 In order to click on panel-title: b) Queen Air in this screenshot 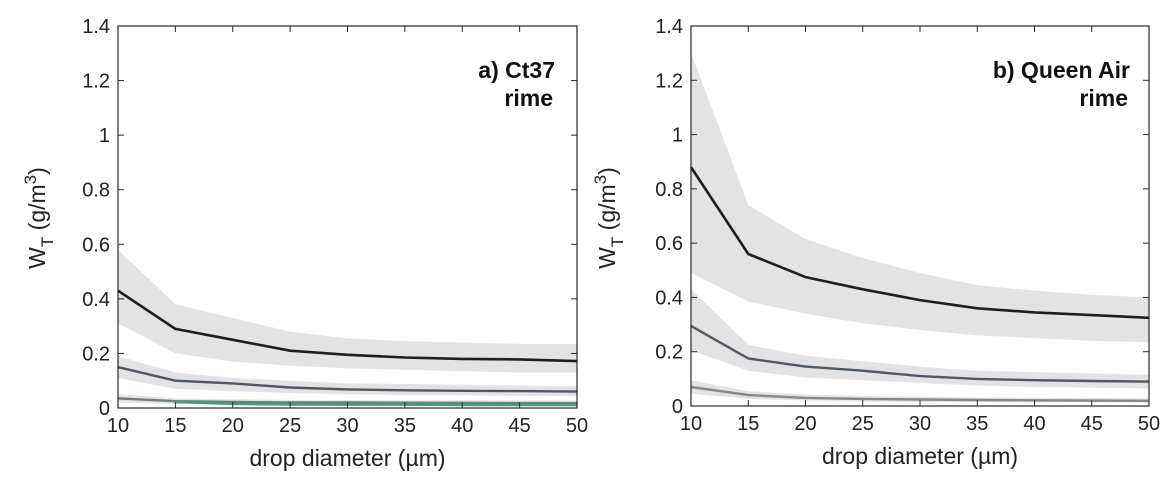, I will do `click(1061, 70)`.